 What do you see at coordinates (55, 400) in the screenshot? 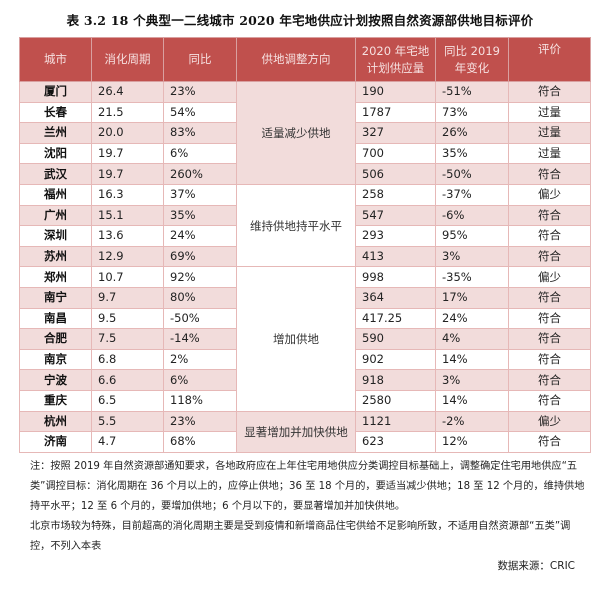
I see `cell-city: 重庆` at bounding box center [55, 400].